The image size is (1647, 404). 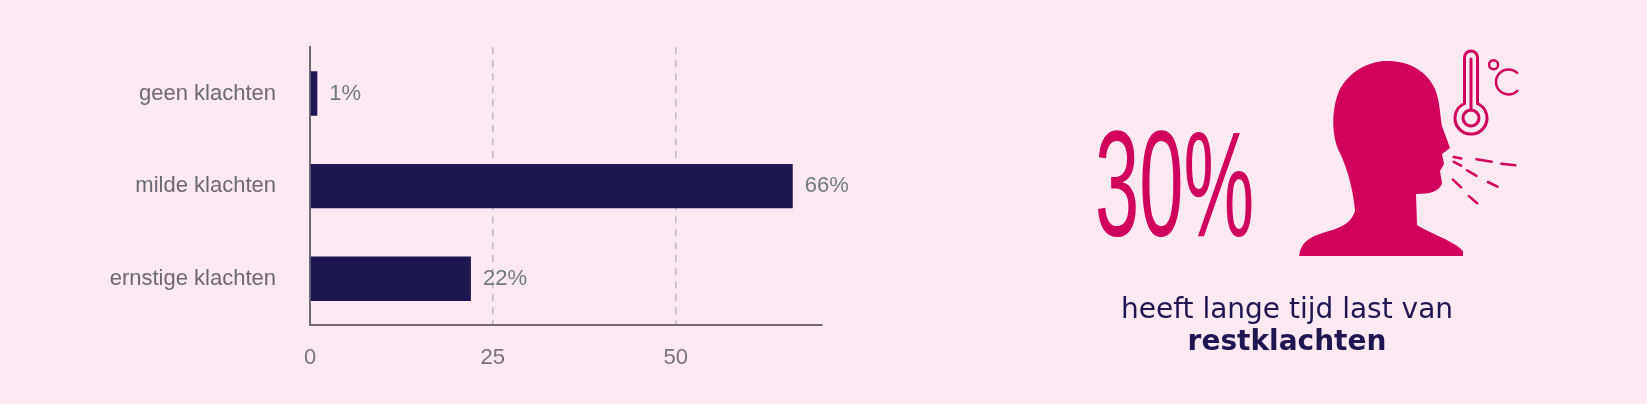 What do you see at coordinates (504, 277) in the screenshot?
I see `data-label: 22%` at bounding box center [504, 277].